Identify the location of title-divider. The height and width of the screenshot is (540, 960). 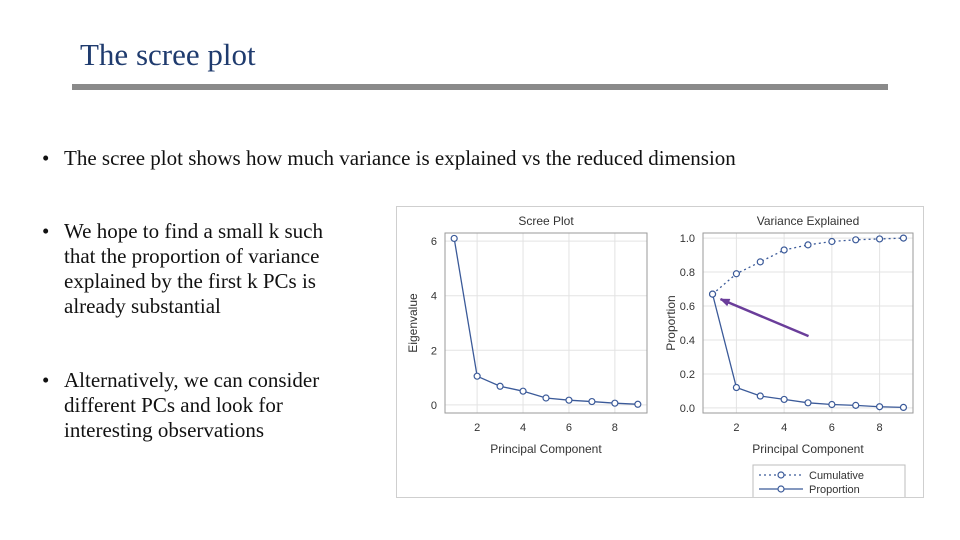
(480, 87).